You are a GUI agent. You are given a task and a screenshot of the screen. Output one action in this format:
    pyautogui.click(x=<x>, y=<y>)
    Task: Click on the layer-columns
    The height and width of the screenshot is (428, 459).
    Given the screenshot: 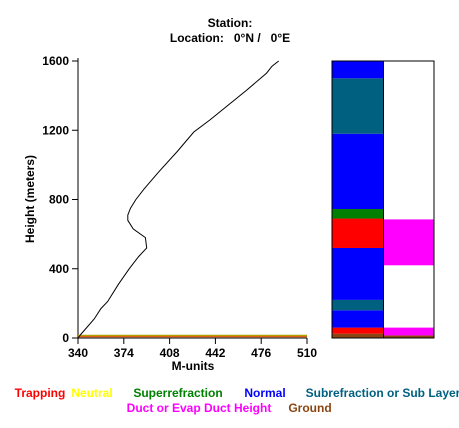 What is the action you would take?
    pyautogui.click(x=383, y=199)
    